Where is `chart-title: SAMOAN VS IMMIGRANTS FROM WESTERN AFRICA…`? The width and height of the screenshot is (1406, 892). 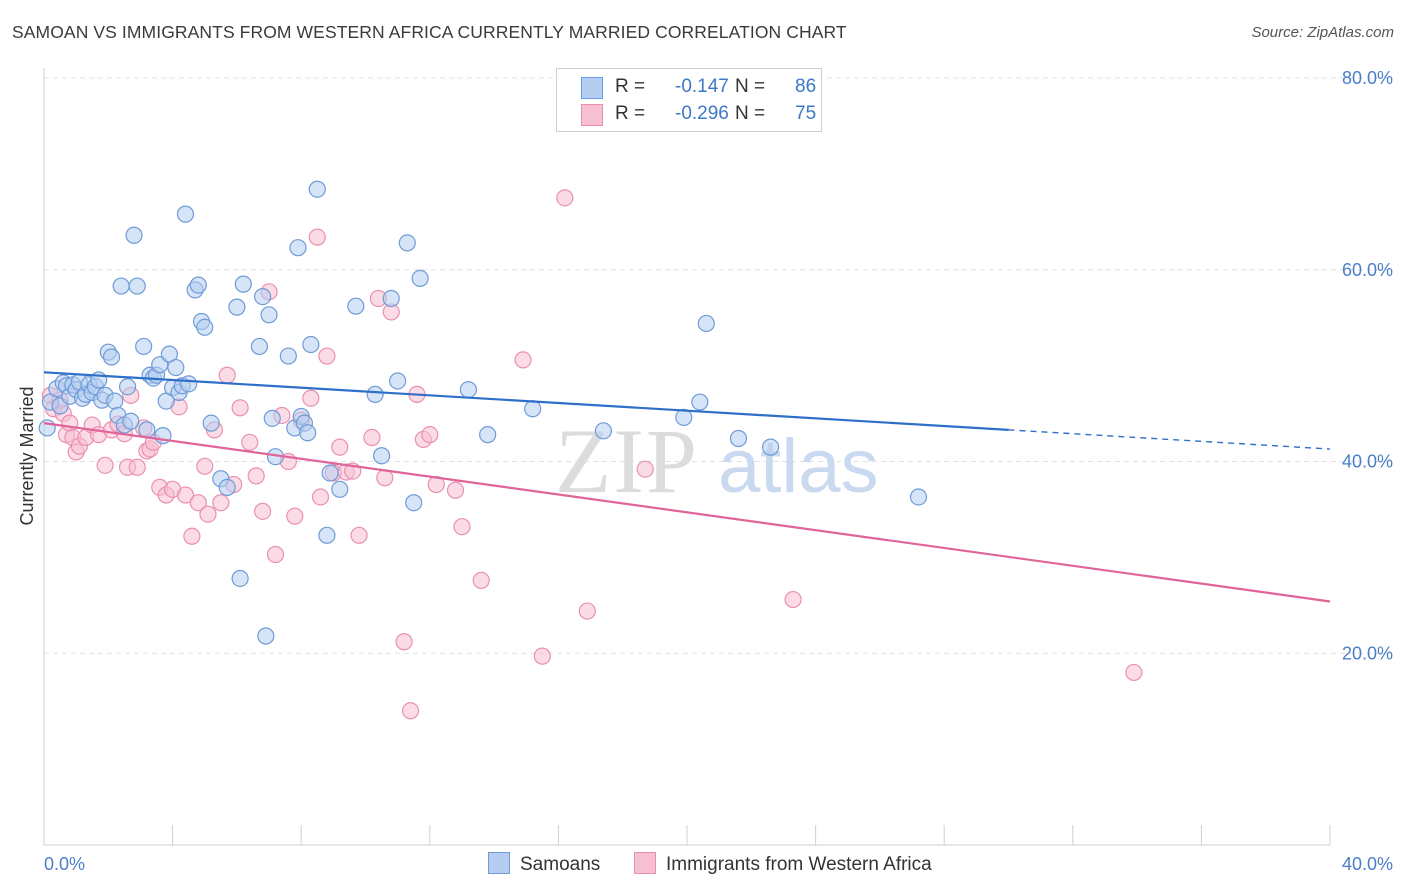
chart-title: SAMOAN VS IMMIGRANTS FROM WESTERN AFRICA… is located at coordinates (429, 32).